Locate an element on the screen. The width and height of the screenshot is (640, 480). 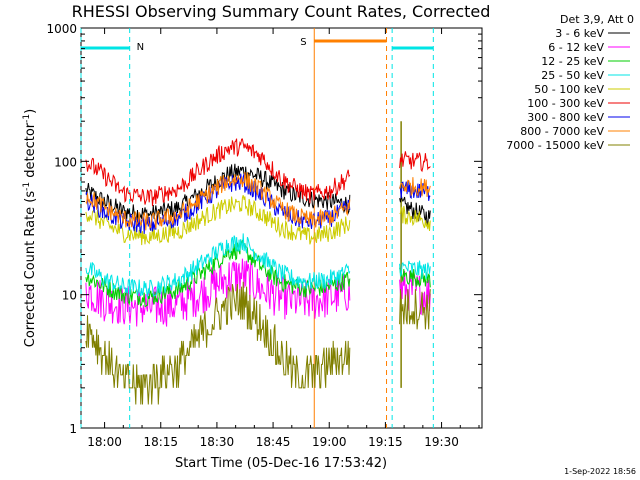
legend-label: 7000 - 15000 keV is located at coordinates (555, 145).